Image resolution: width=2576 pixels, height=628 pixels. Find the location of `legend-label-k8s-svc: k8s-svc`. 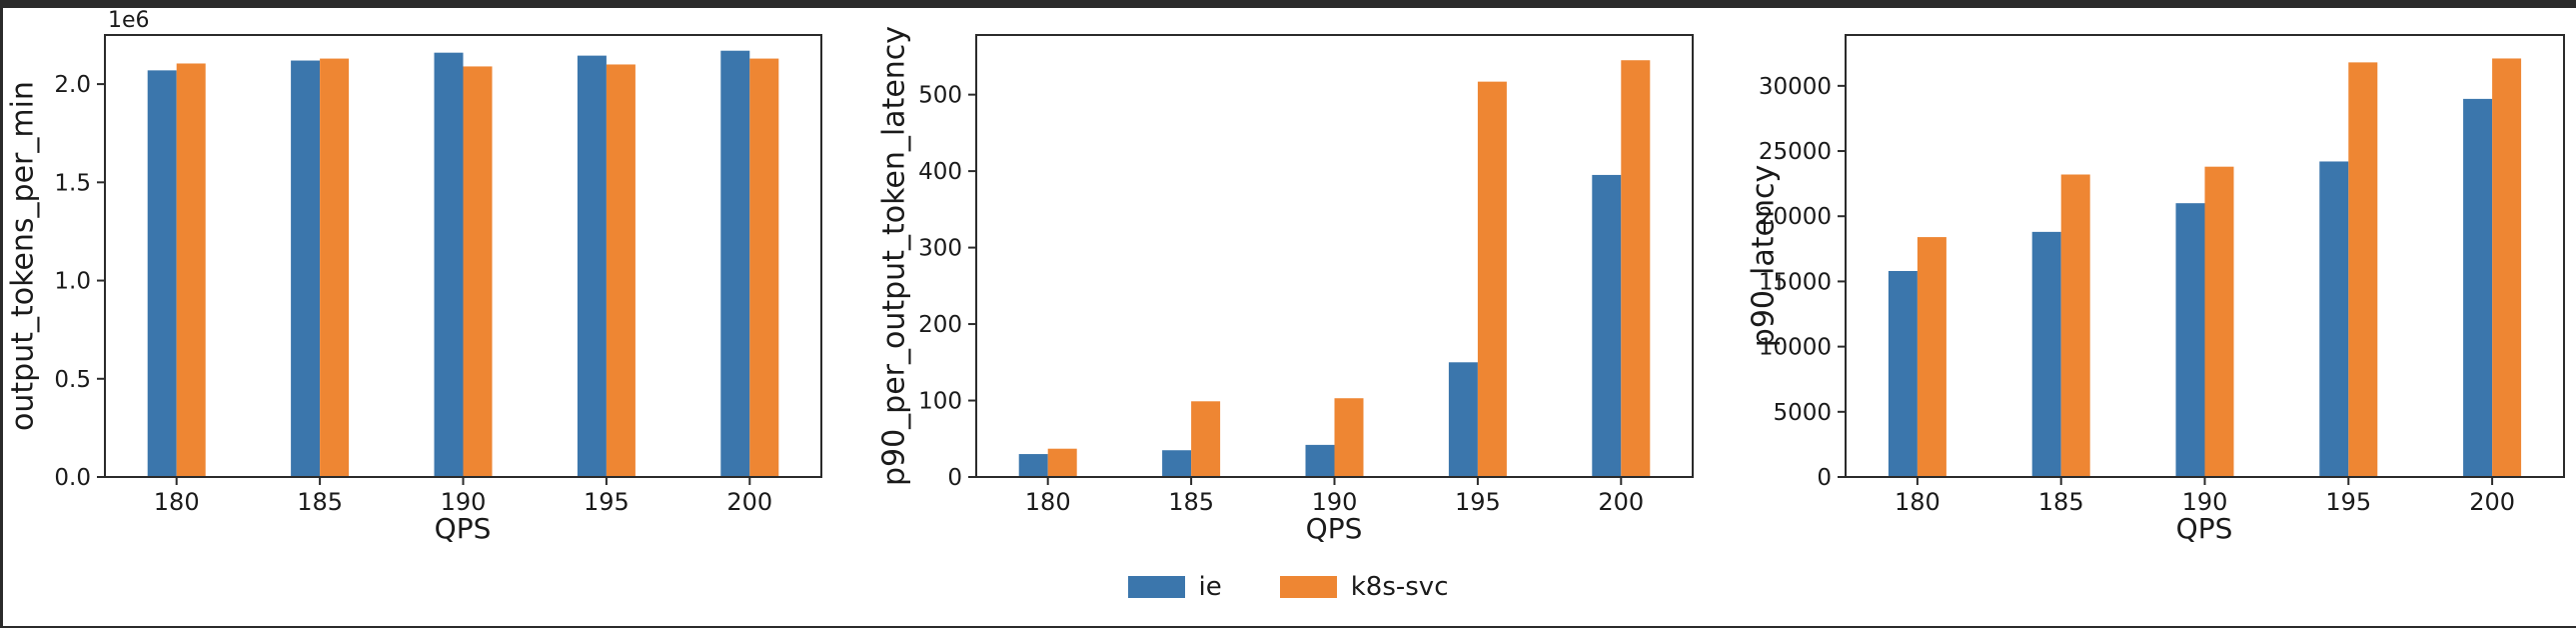

legend-label-k8s-svc: k8s-svc is located at coordinates (1399, 587).